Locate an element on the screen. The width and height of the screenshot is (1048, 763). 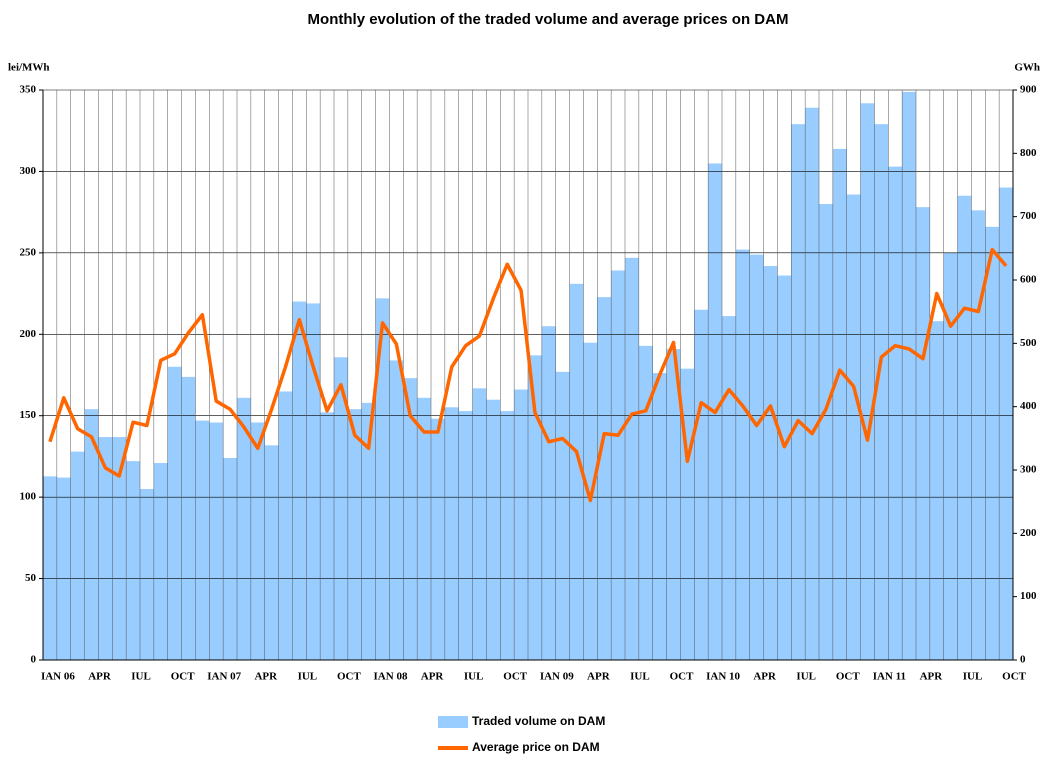
legend-label: Traded volume on DAM is located at coordinates (538, 721).